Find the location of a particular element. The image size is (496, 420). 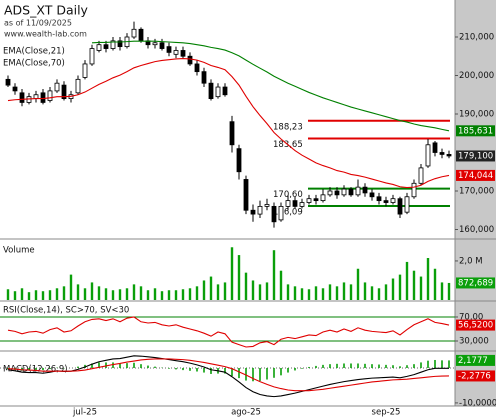

value-label: 185,631 is located at coordinates (475, 131).